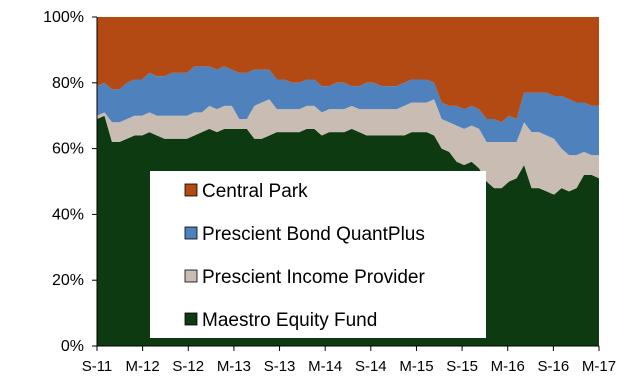 The height and width of the screenshot is (390, 624). I want to click on x-tick-label: S-11, so click(97, 366).